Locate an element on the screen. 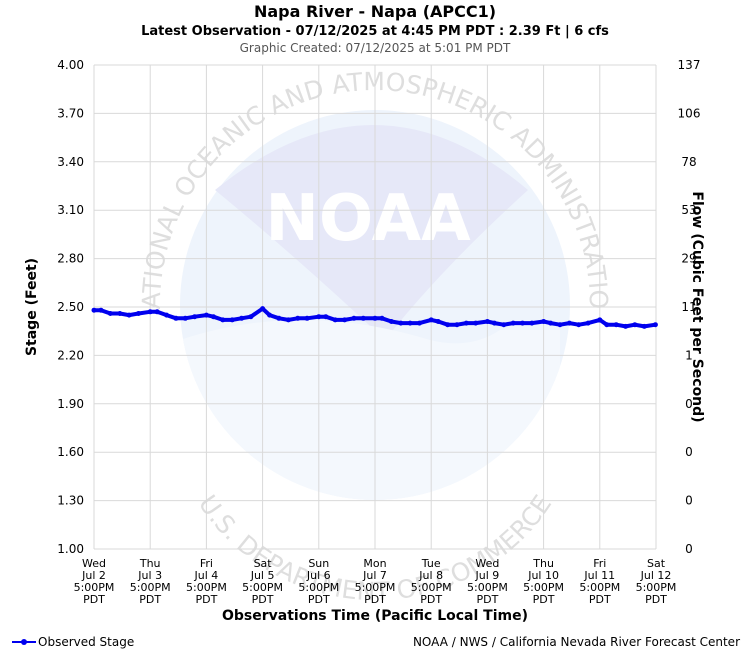 Image resolution: width=750 pixels, height=650 pixels. y-tick-label: 4.00 is located at coordinates (70, 65).